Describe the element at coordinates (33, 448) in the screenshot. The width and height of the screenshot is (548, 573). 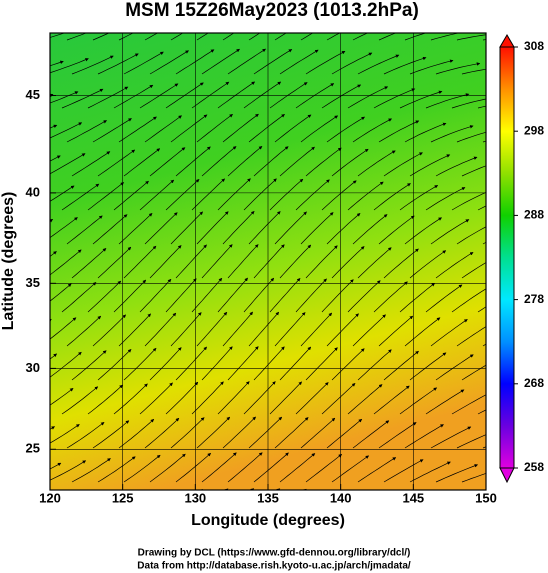
I see `y-tick-label: 25` at that location.